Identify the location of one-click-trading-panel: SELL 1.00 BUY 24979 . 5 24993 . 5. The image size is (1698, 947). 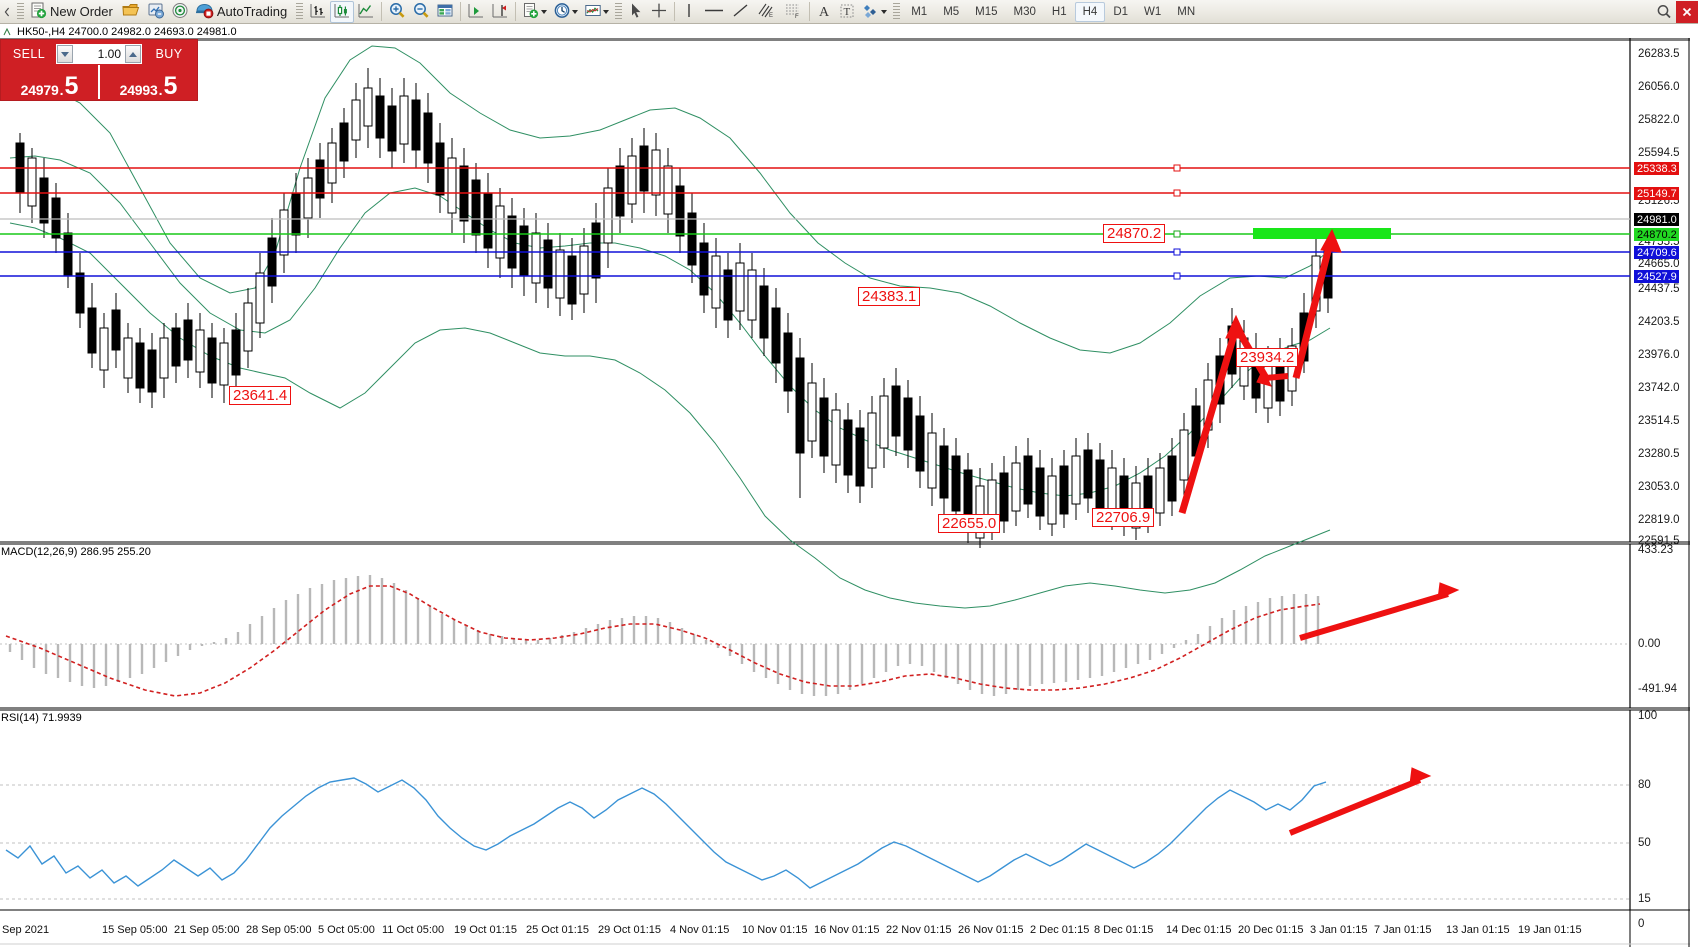
(99, 70).